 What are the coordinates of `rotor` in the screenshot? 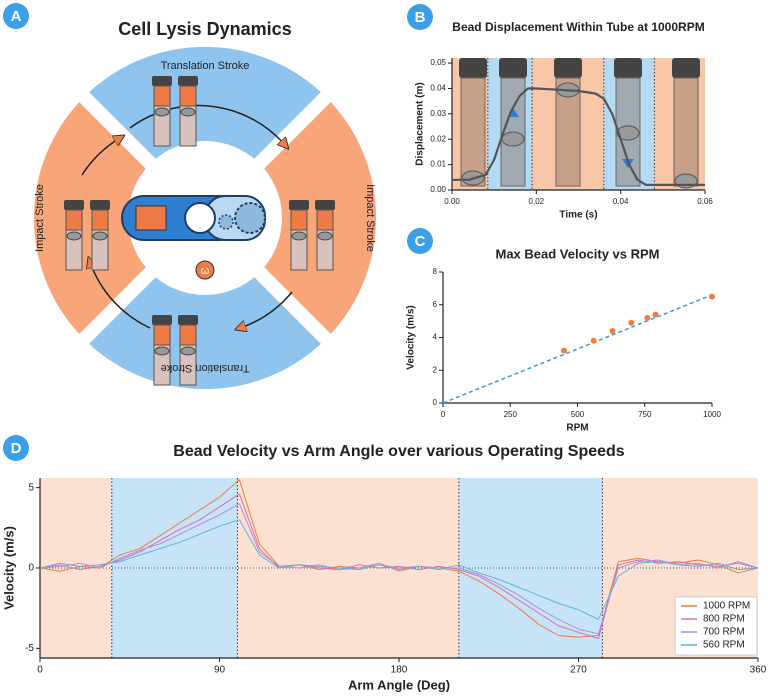 It's located at (193, 223).